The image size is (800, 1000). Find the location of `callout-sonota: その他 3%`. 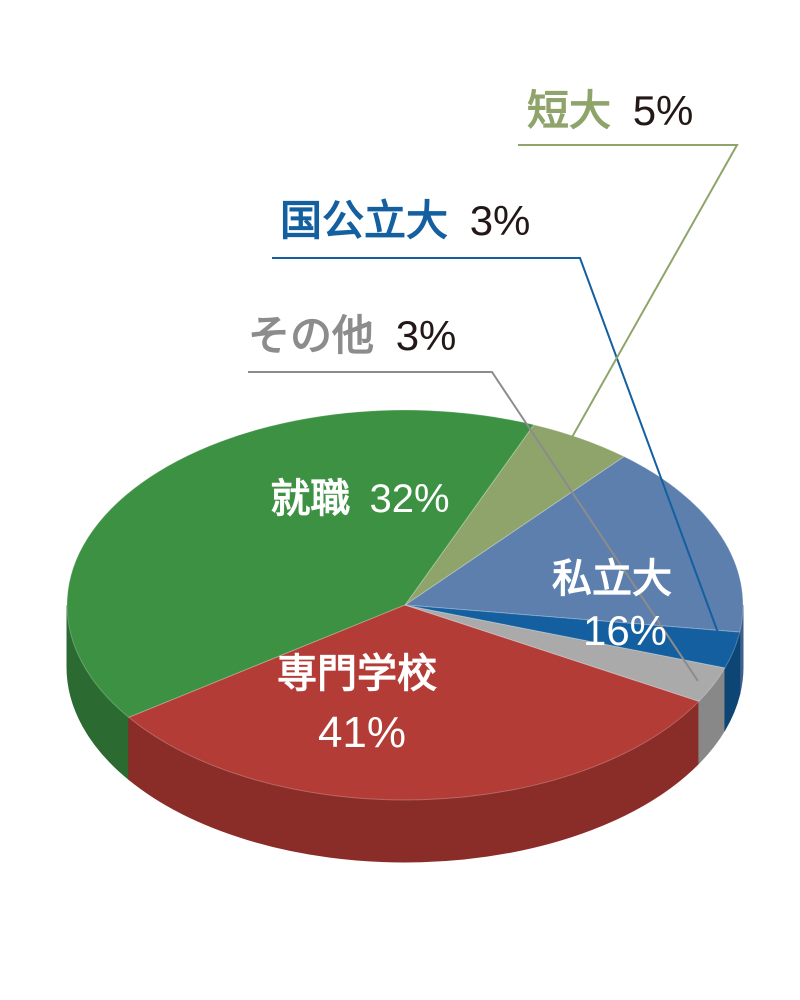

callout-sonota: その他 3% is located at coordinates (352, 335).